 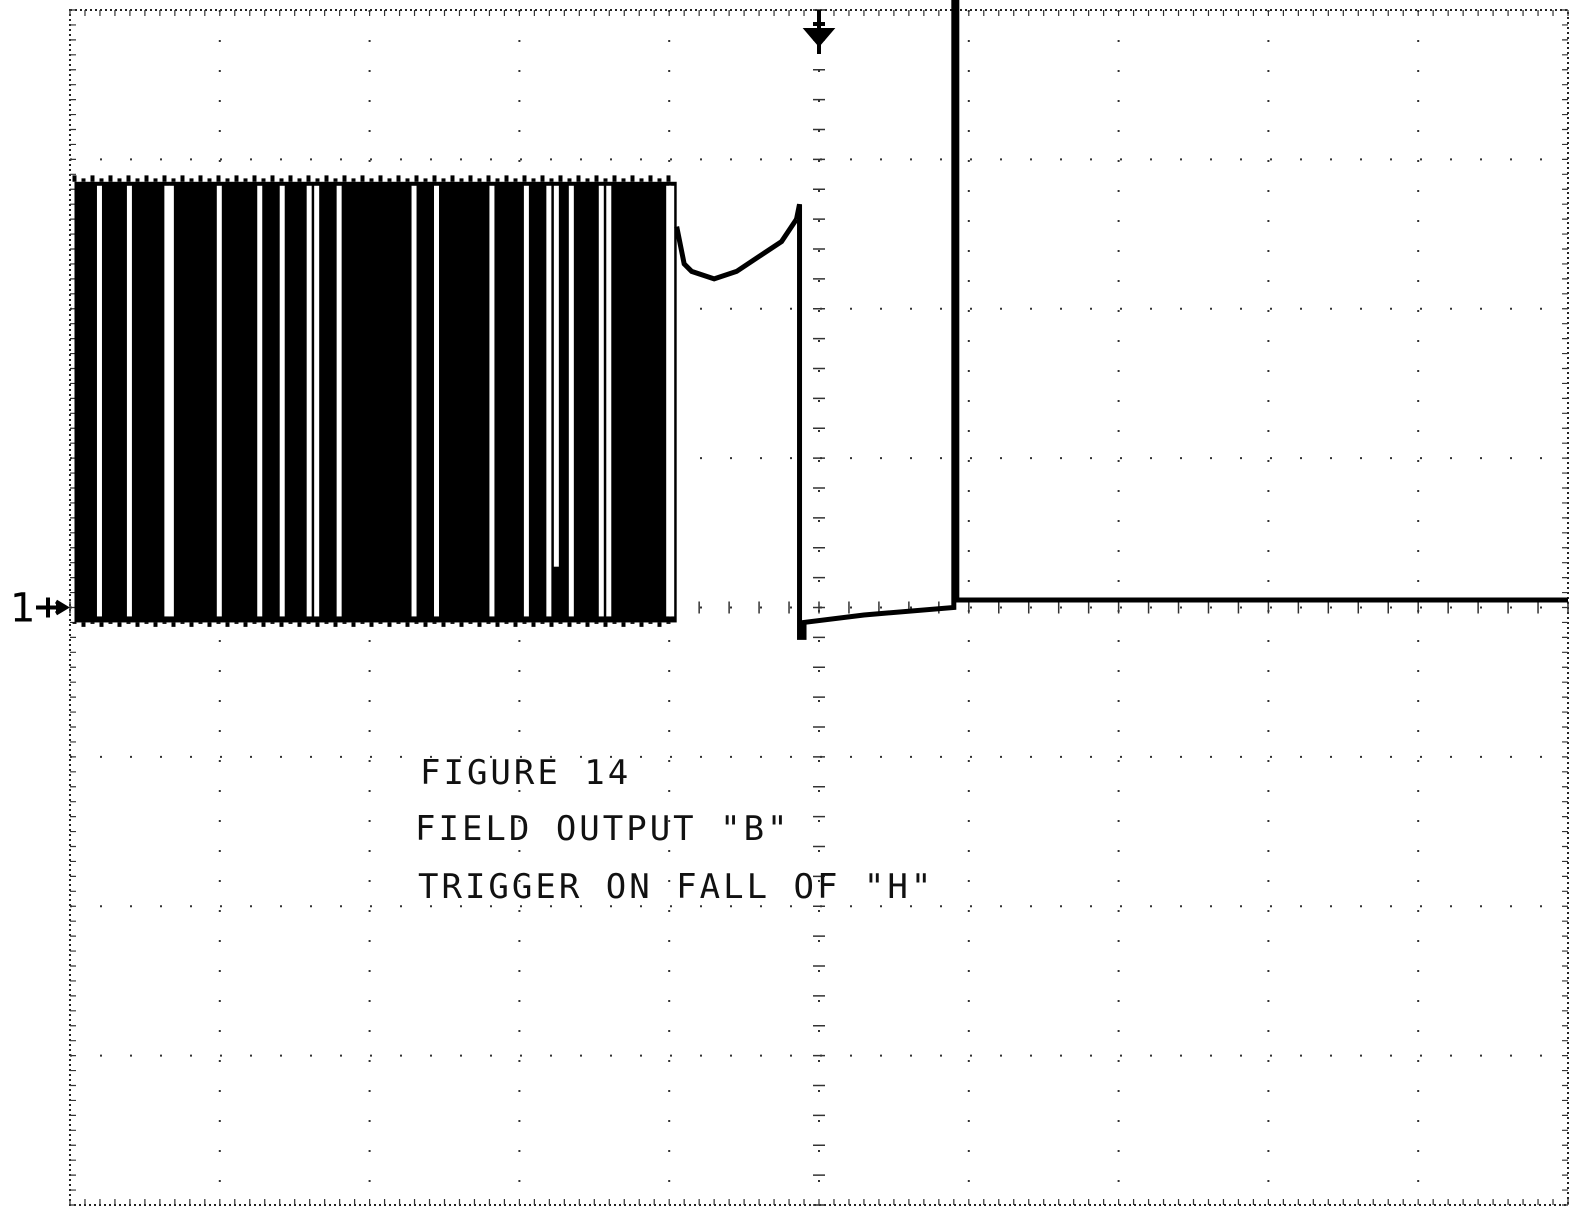 What do you see at coordinates (22, 609) in the screenshot?
I see `channel-label: 1` at bounding box center [22, 609].